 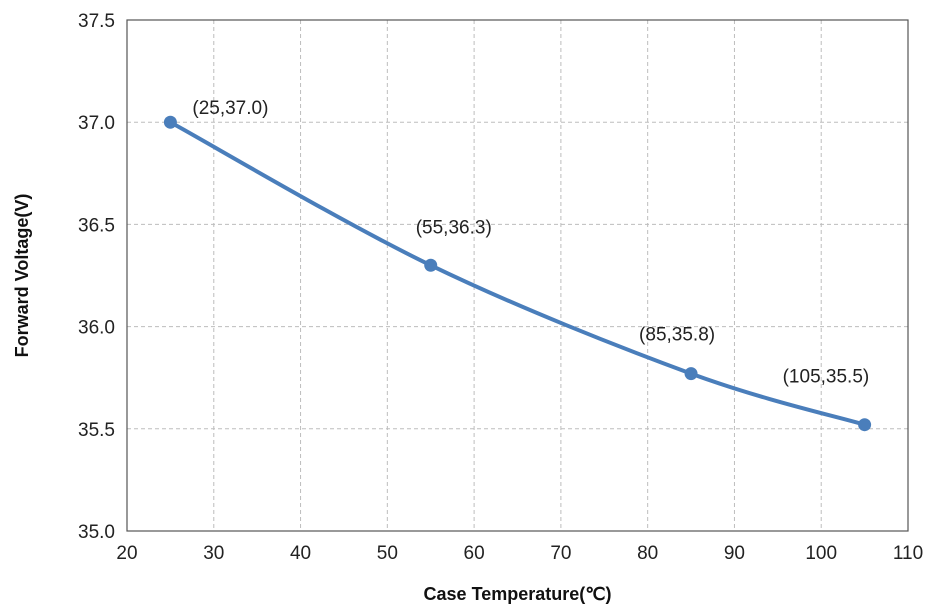 I want to click on x-axis-ticks: 20 30 40 50 60 70 80 90 100 110, so click(x=519, y=553).